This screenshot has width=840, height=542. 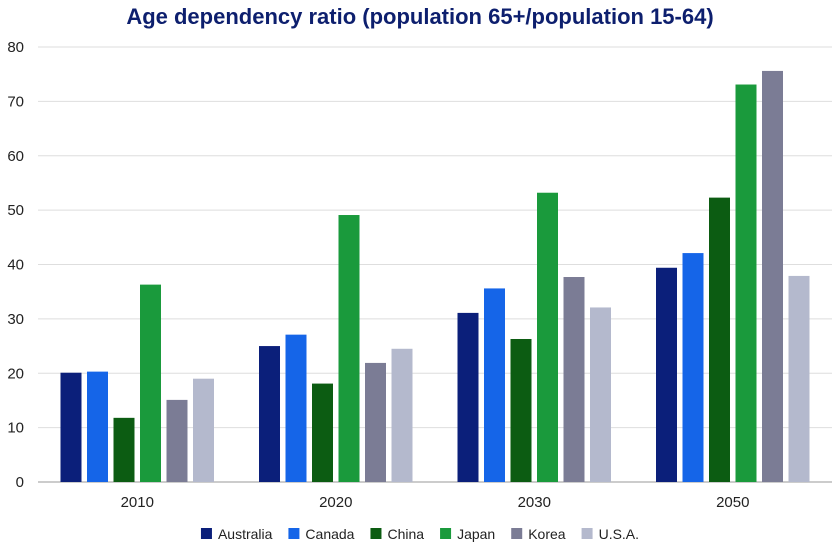 I want to click on legend-label: U.S.A., so click(x=619, y=534).